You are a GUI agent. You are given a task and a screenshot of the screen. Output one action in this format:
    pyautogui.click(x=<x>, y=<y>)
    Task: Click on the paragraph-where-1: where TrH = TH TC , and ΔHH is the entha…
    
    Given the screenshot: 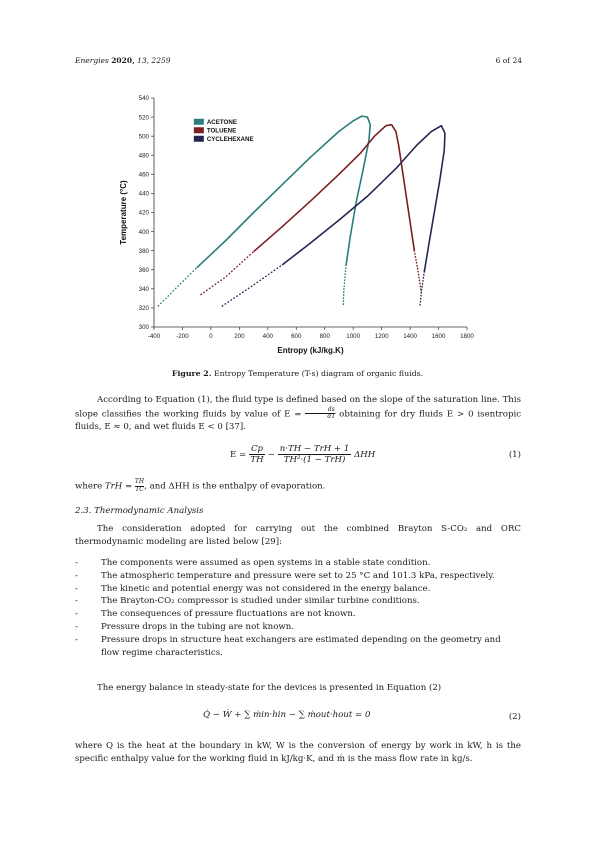 What is the action you would take?
    pyautogui.click(x=298, y=485)
    